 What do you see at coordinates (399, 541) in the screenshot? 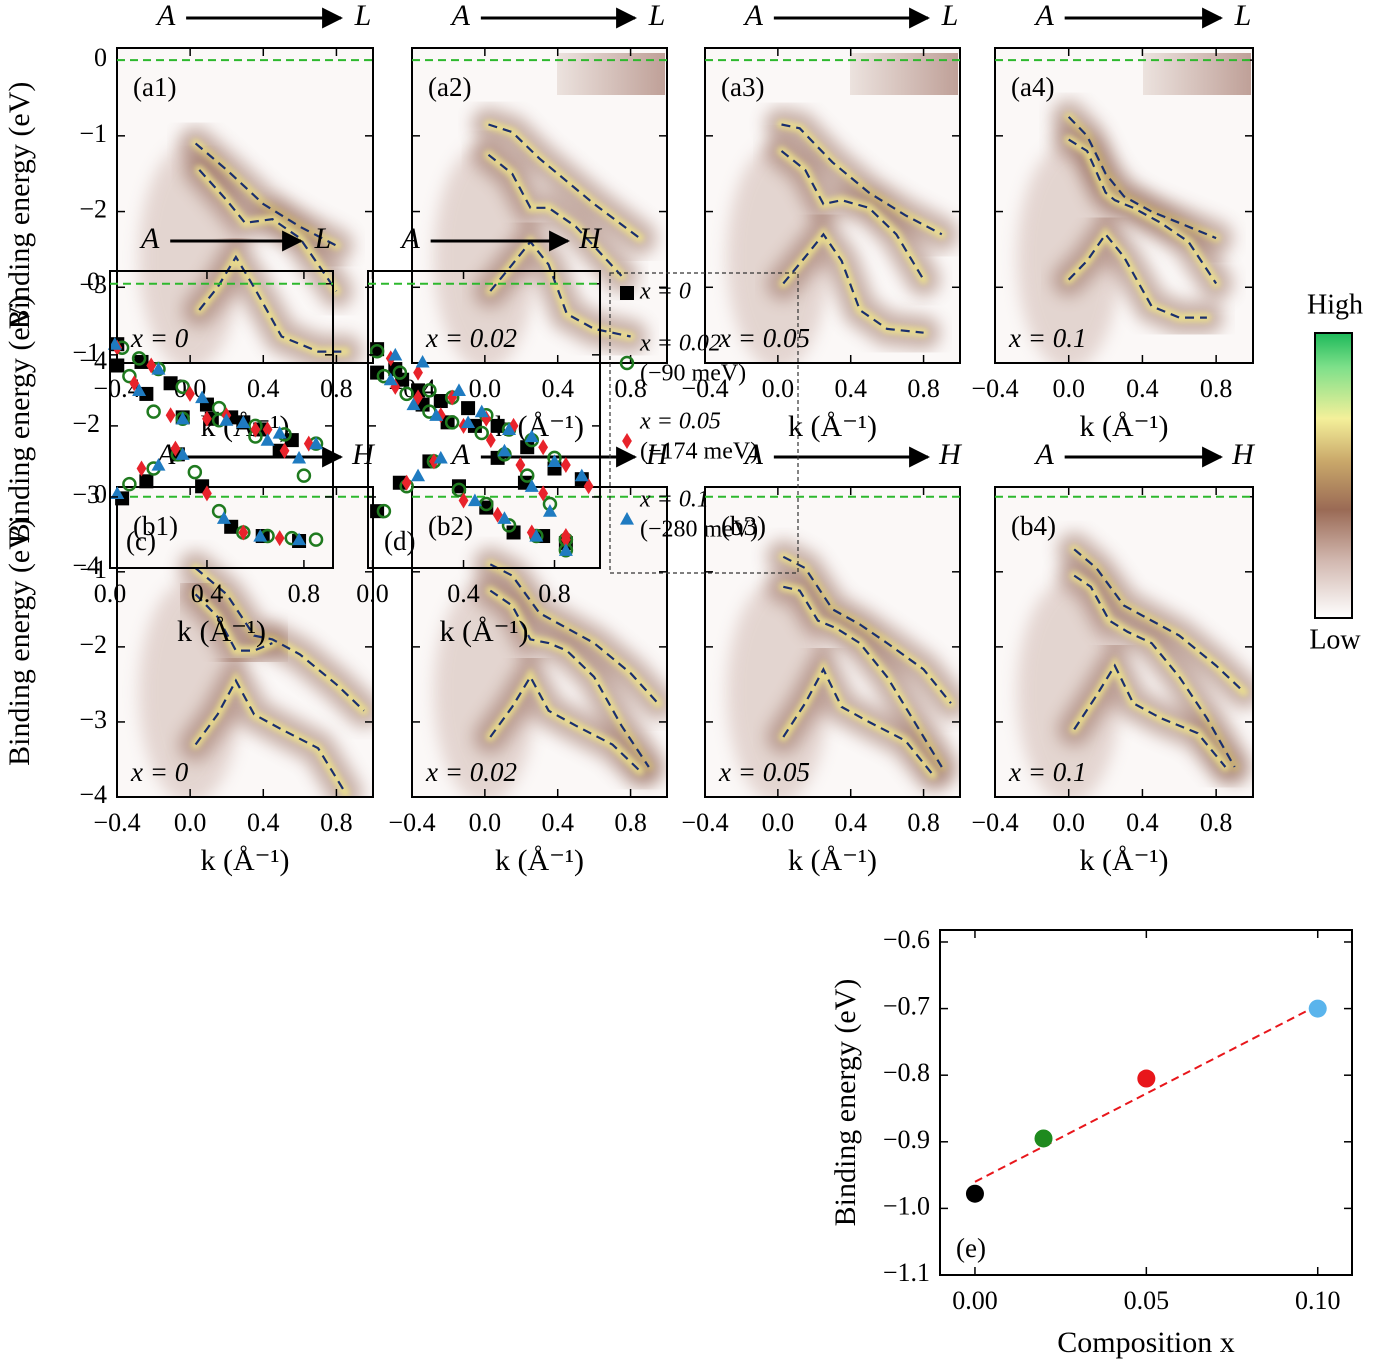
I see `panel-label: (d)` at bounding box center [399, 541].